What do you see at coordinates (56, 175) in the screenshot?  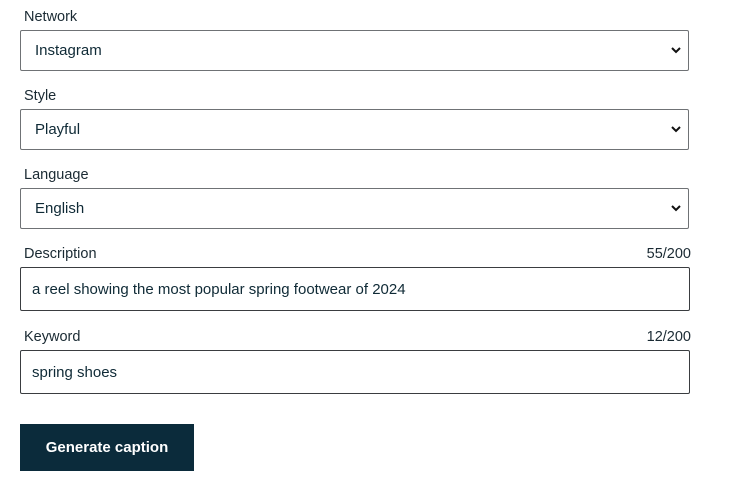 I see `language-label: Language` at bounding box center [56, 175].